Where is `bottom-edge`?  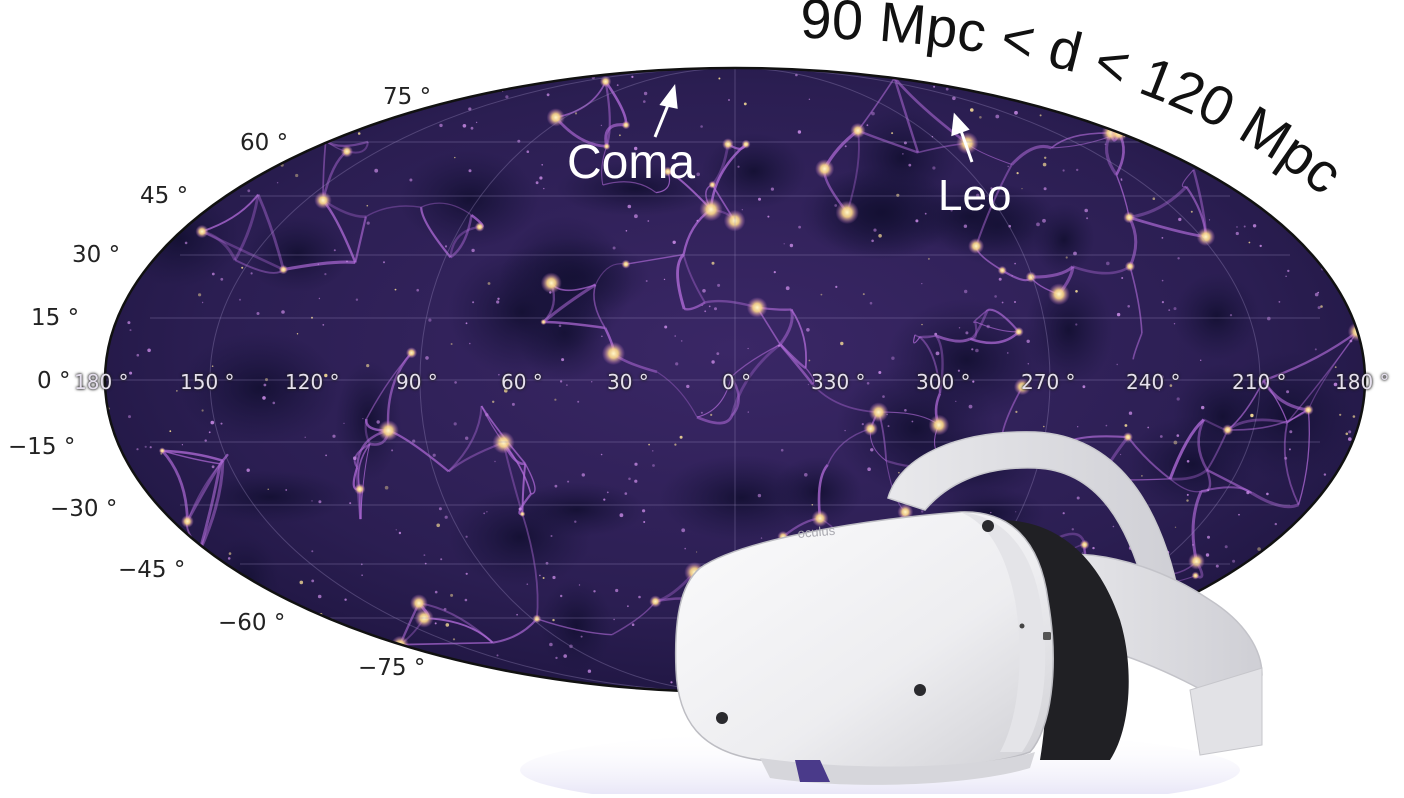
bottom-edge is located at coordinates (897, 768).